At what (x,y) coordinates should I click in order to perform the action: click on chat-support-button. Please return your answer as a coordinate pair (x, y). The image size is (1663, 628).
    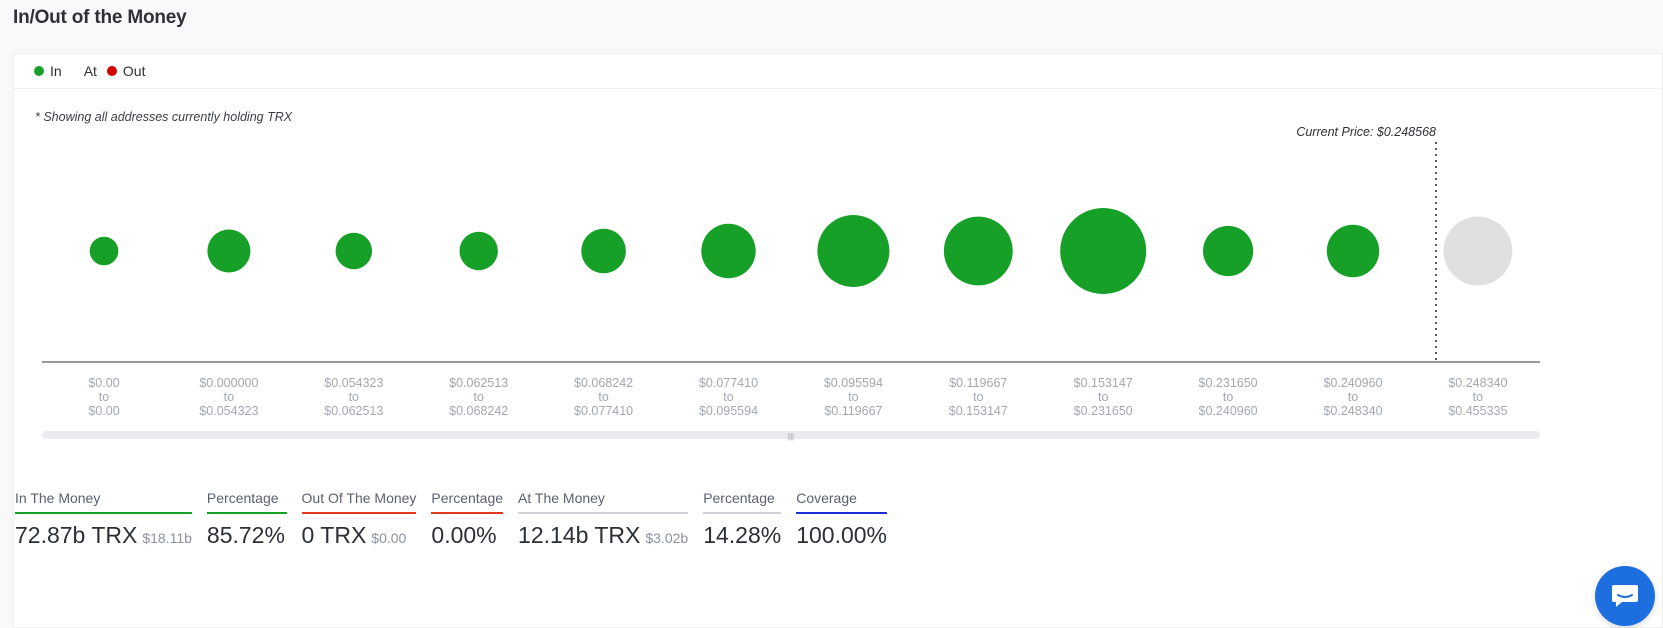
    Looking at the image, I should click on (1625, 596).